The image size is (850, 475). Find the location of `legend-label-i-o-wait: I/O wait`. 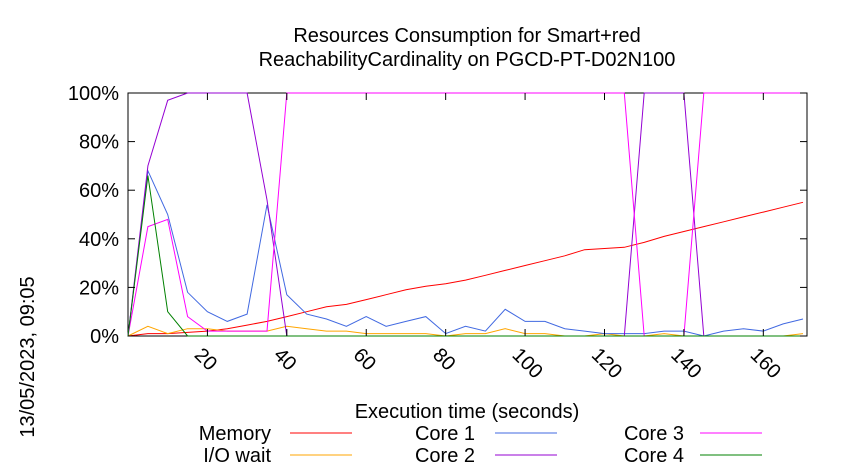

legend-label-i-o-wait: I/O wait is located at coordinates (237, 456).